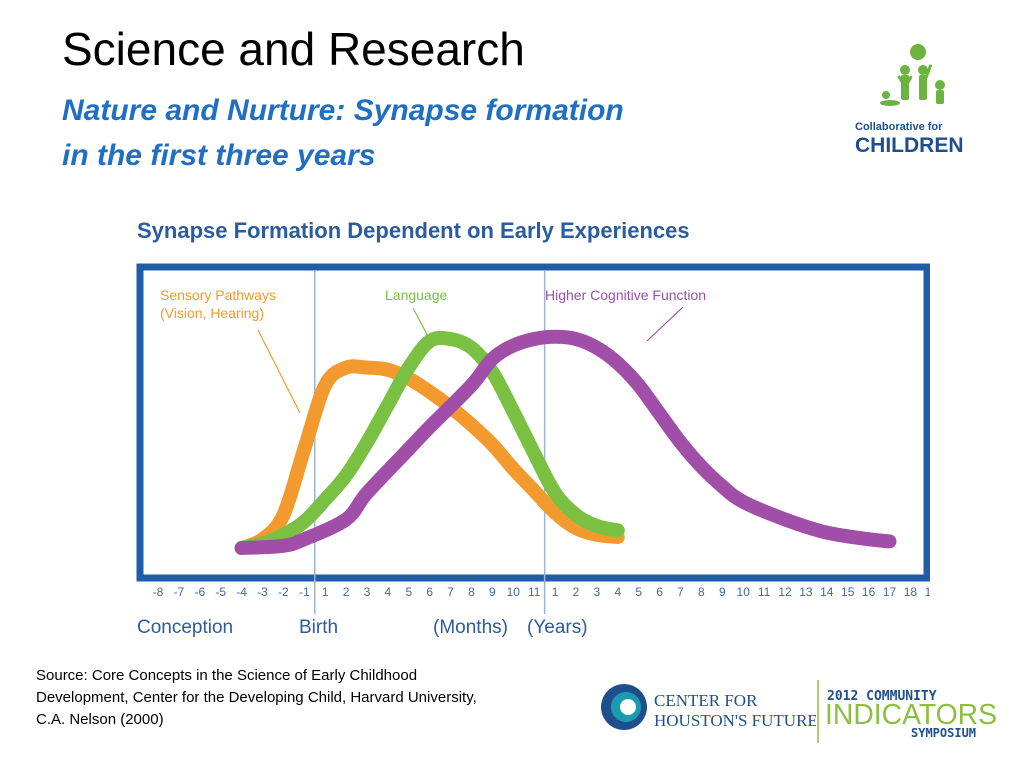 This screenshot has width=1024, height=768. What do you see at coordinates (927, 592) in the screenshot?
I see `x-tick-label: 19` at bounding box center [927, 592].